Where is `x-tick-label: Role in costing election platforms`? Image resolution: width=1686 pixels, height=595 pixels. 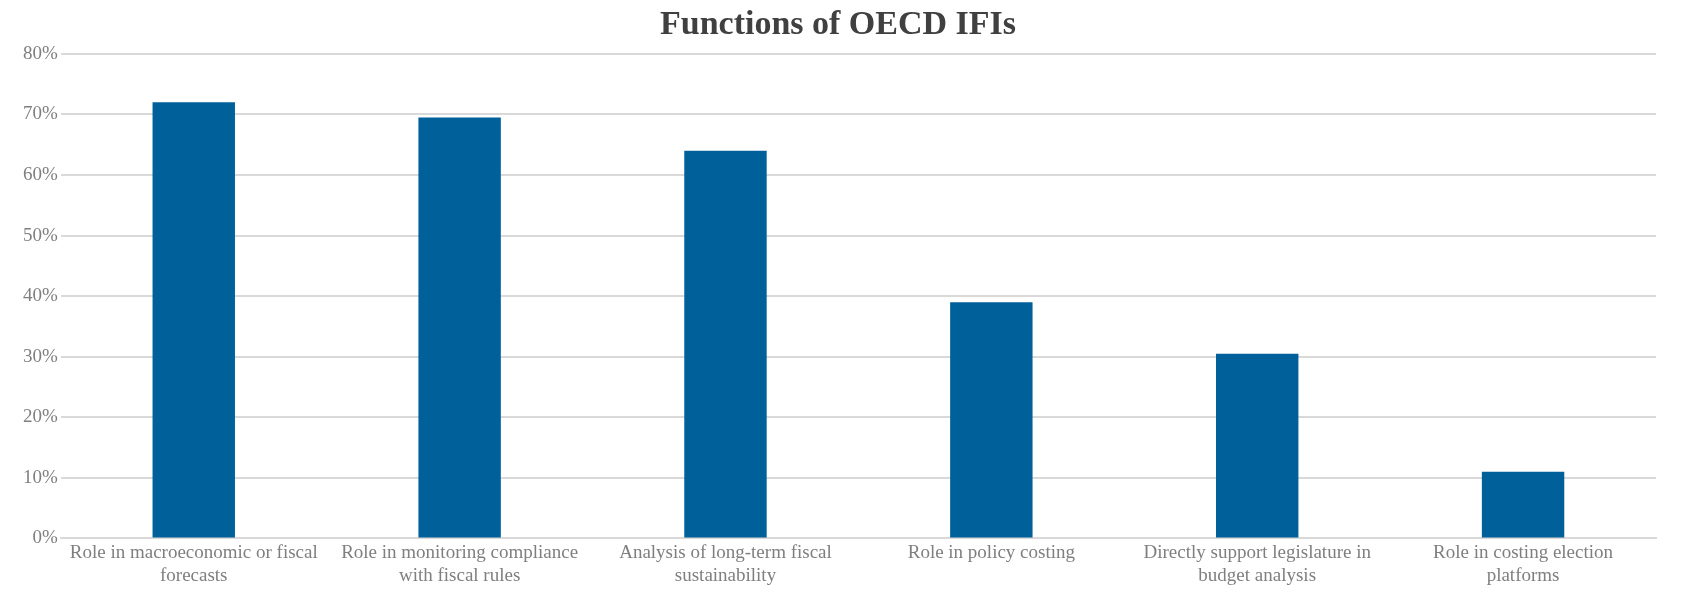 x-tick-label: Role in costing election platforms is located at coordinates (1523, 562).